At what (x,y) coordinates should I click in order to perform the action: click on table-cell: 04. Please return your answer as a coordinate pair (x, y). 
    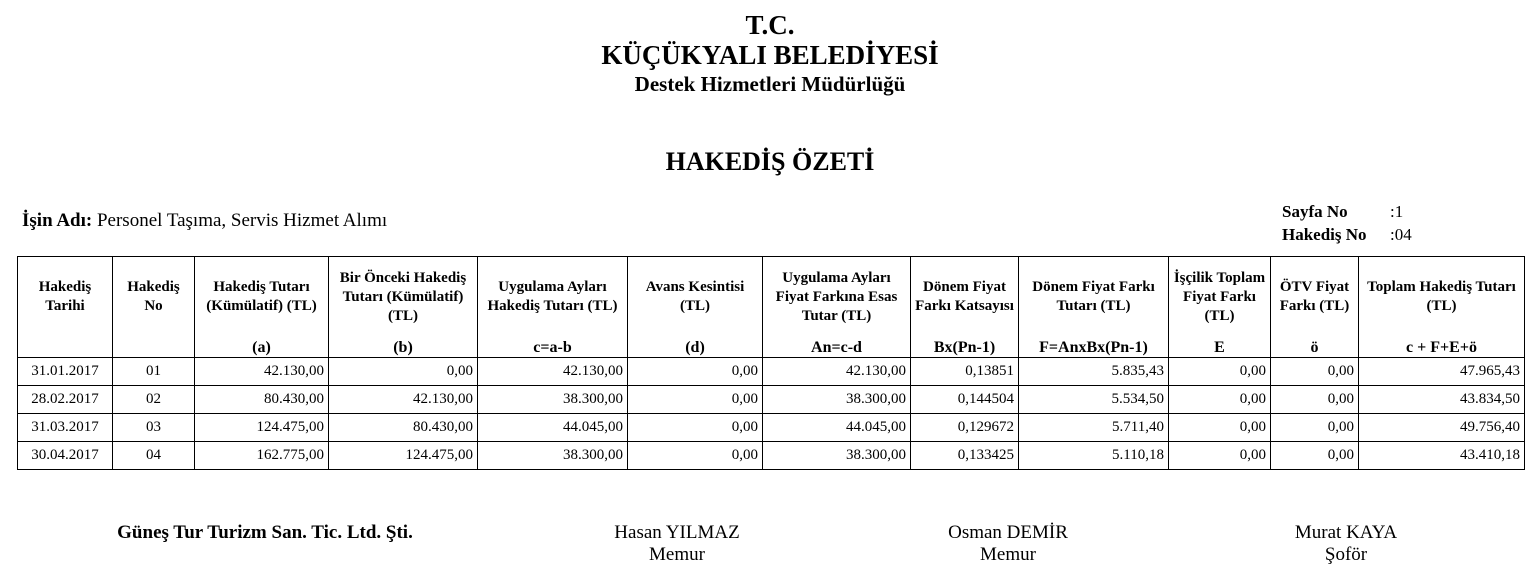
    Looking at the image, I should click on (153, 455).